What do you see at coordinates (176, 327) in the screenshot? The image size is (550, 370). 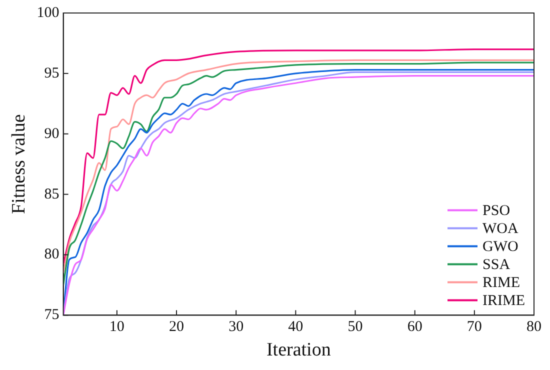 I see `x-tick-label: 20` at bounding box center [176, 327].